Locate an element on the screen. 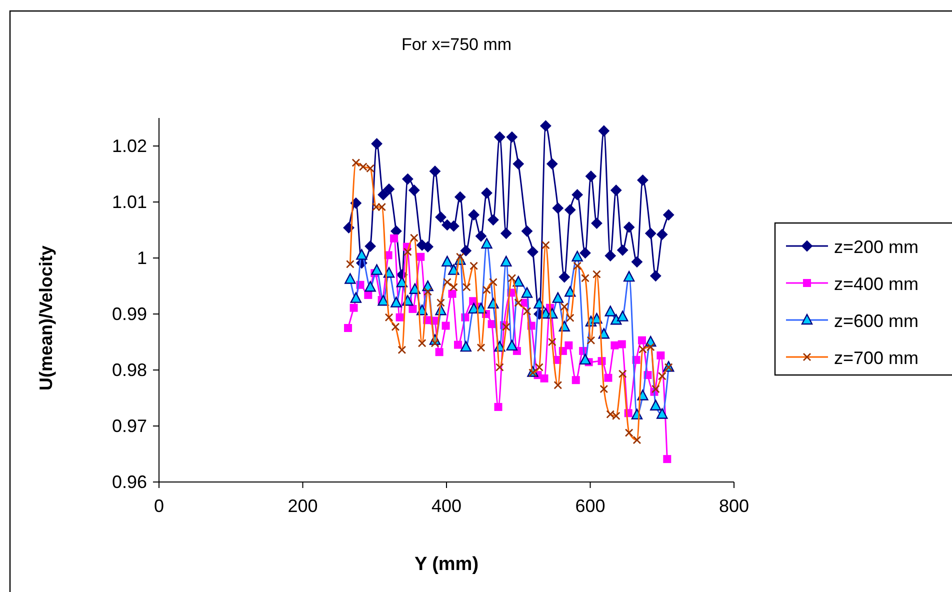 The width and height of the screenshot is (952, 592). y-axis-title: U(mean)/Velocity is located at coordinates (46, 318).